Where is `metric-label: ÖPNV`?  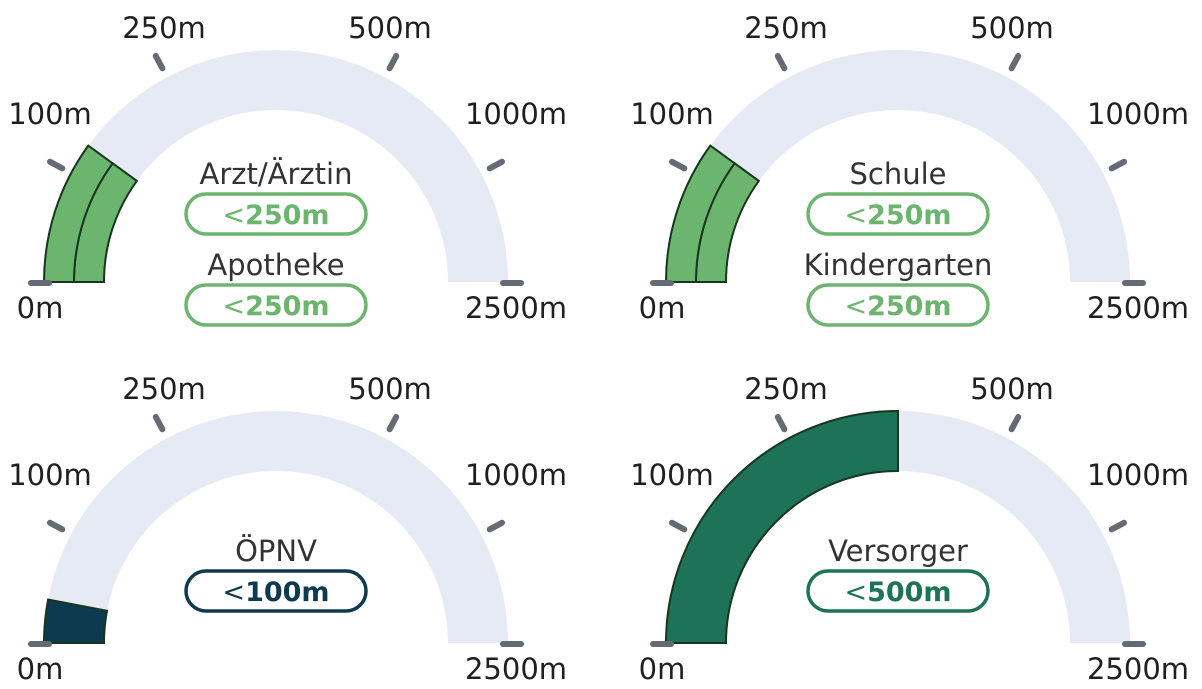 metric-label: ÖPNV is located at coordinates (276, 551).